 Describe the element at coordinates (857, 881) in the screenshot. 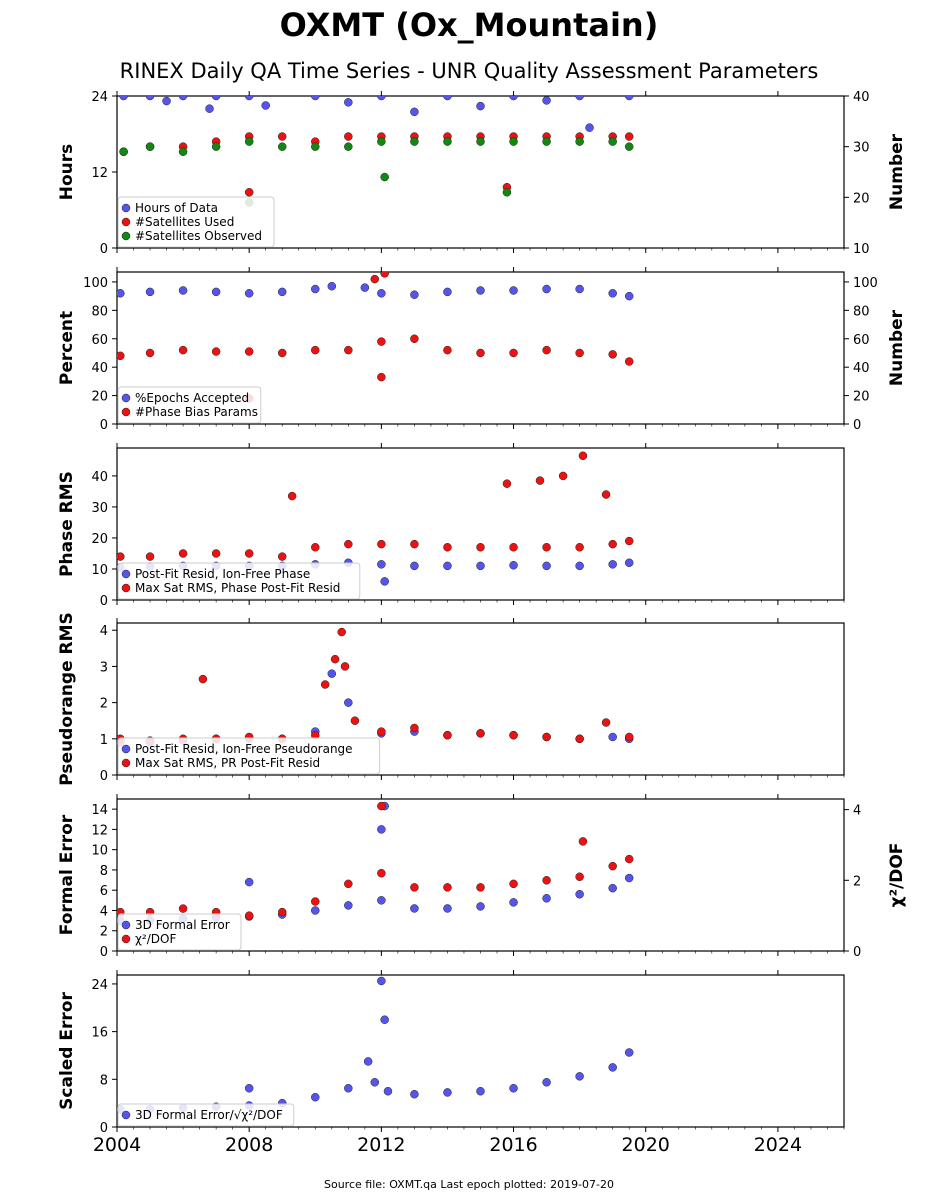

I see `y2-tick-label: 2` at that location.